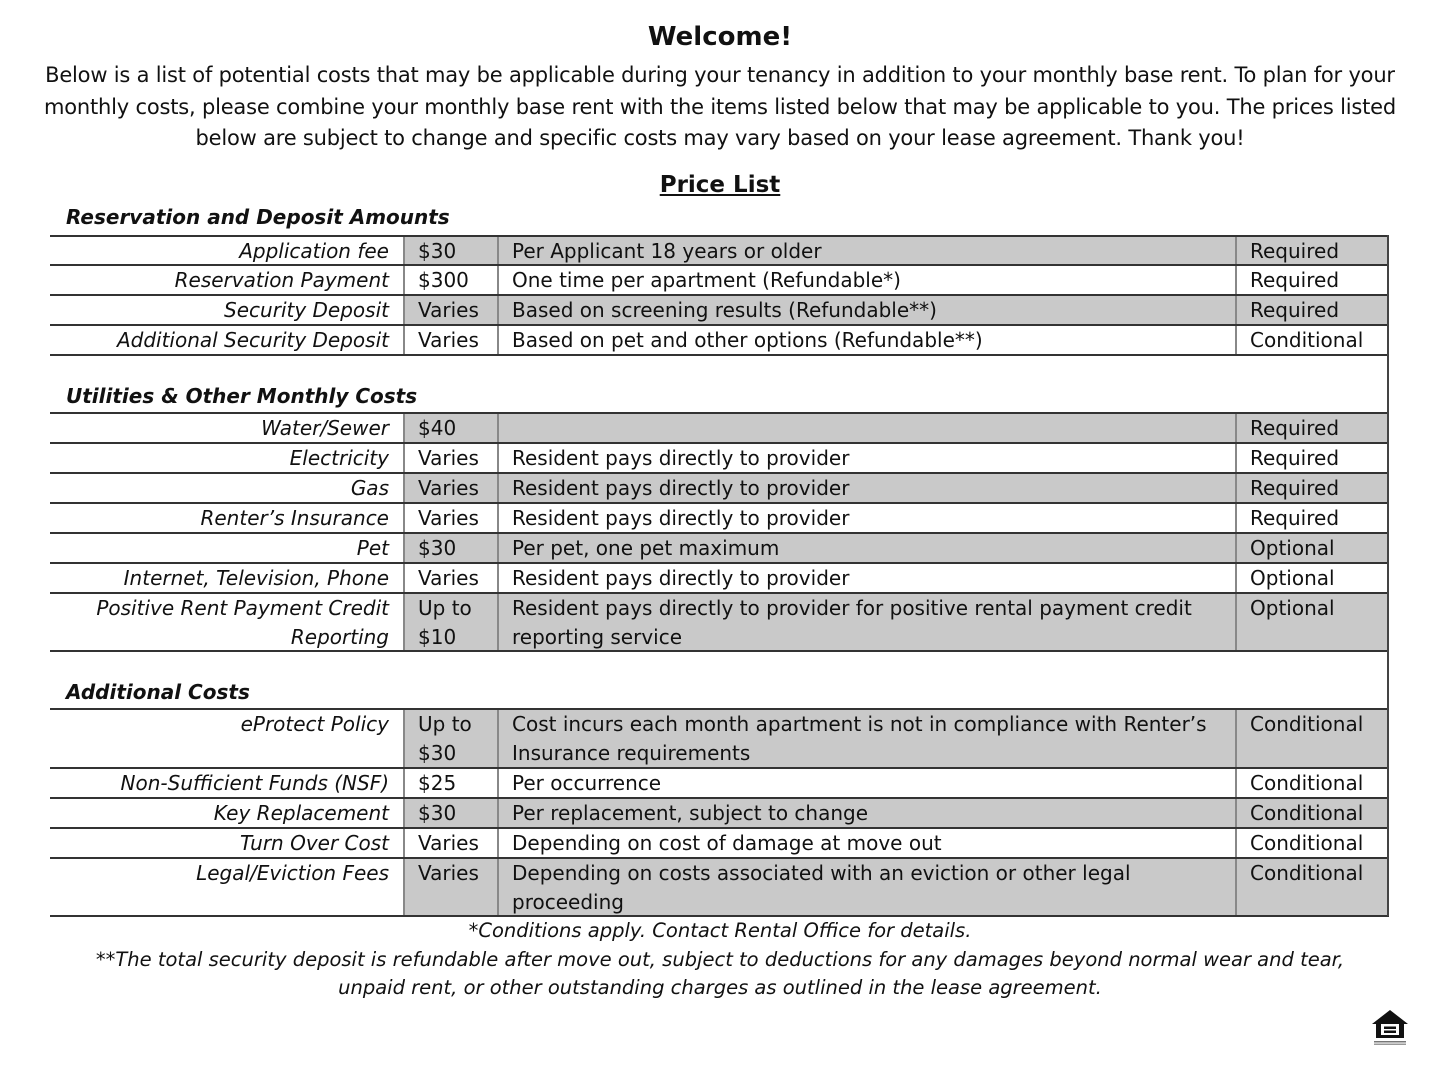 Image resolution: width=1455 pixels, height=1080 pixels. Describe the element at coordinates (866, 813) in the screenshot. I see `item-description: Per replacement, subject to change` at that location.